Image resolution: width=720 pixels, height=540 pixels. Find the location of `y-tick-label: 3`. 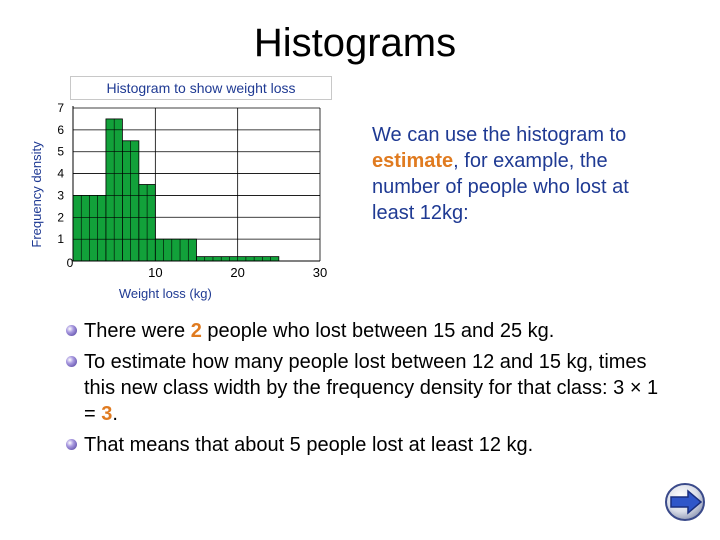

y-tick-label: 3 is located at coordinates (60, 195).